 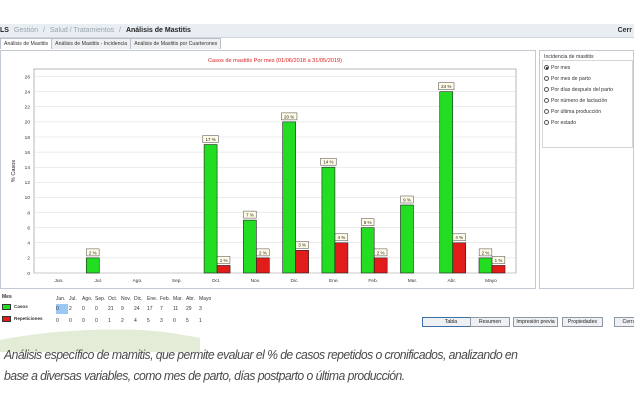 What do you see at coordinates (28, 183) in the screenshot?
I see `y-tick-label: 12` at bounding box center [28, 183].